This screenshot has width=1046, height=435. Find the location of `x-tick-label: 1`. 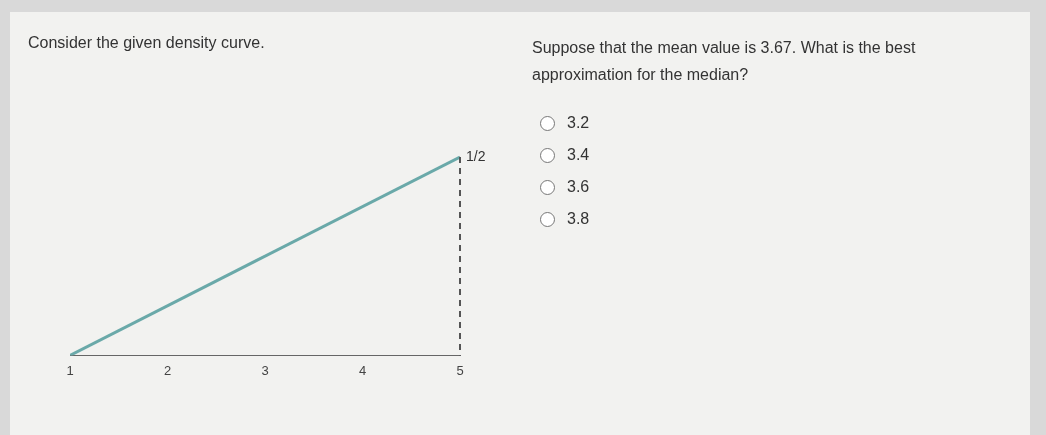

x-tick-label: 1 is located at coordinates (70, 370).